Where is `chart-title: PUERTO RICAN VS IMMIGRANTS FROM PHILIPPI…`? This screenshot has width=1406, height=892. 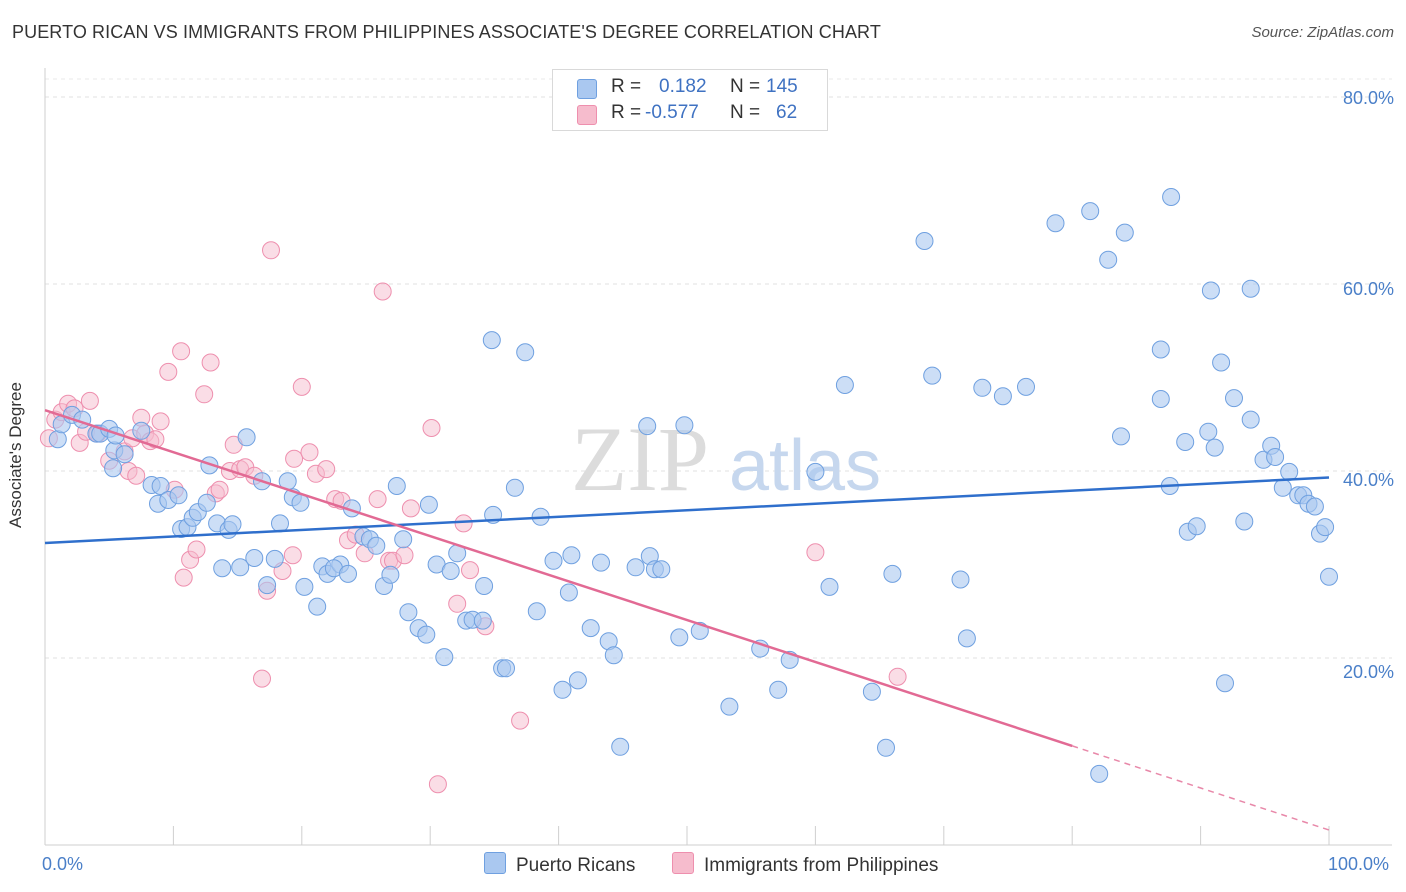 chart-title: PUERTO RICAN VS IMMIGRANTS FROM PHILIPPI… is located at coordinates (446, 32).